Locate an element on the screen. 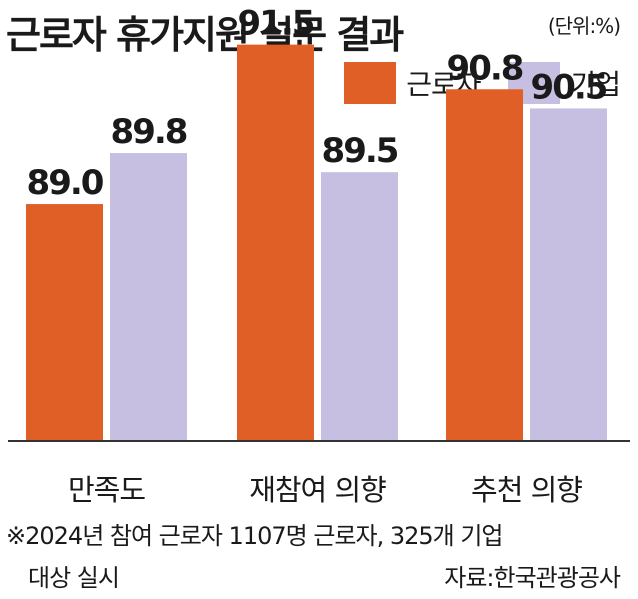 The height and width of the screenshot is (599, 638). category-label-0: 만족도 is located at coordinates (106, 490).